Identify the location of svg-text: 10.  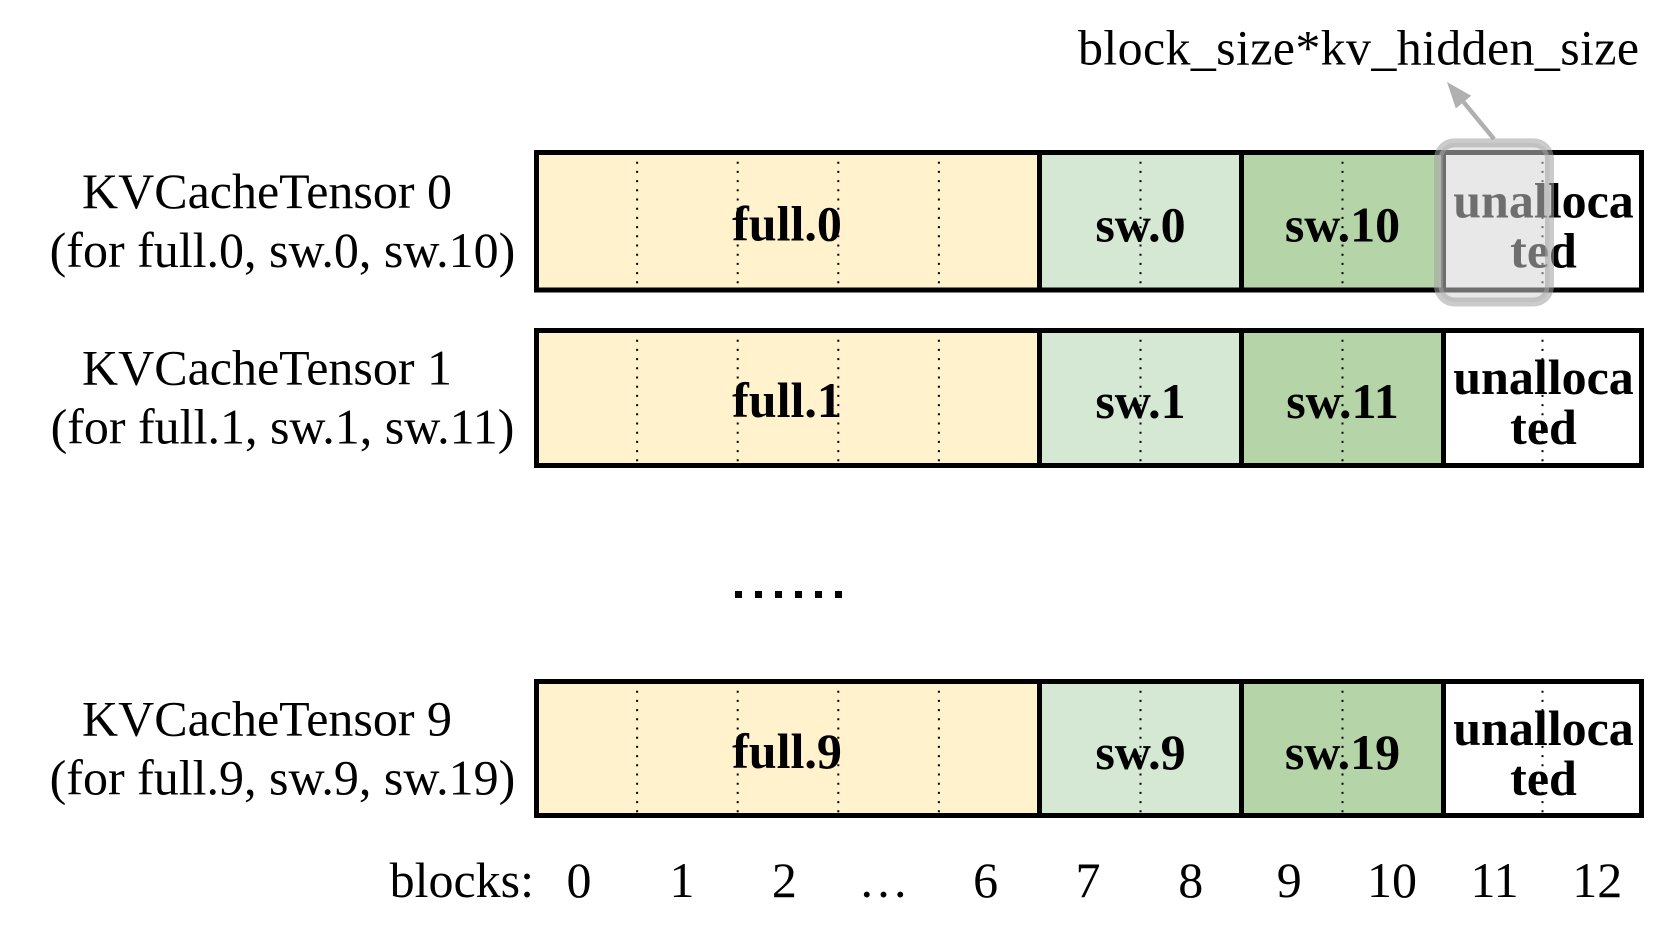
(1392, 880).